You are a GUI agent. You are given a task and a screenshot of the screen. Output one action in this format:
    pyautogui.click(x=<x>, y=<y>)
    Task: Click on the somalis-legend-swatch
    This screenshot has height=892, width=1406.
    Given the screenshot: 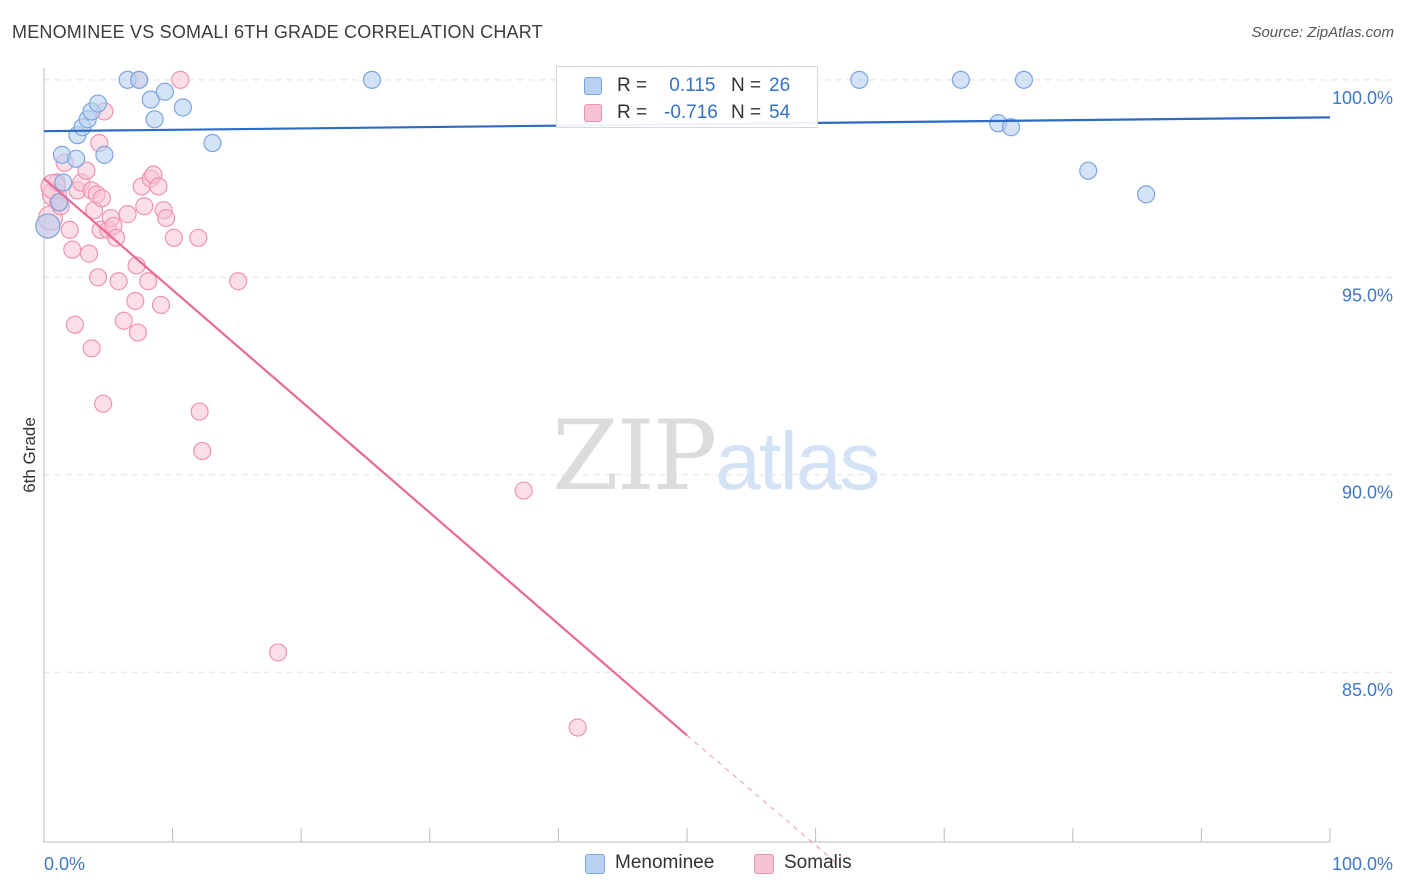 What is the action you would take?
    pyautogui.click(x=764, y=864)
    